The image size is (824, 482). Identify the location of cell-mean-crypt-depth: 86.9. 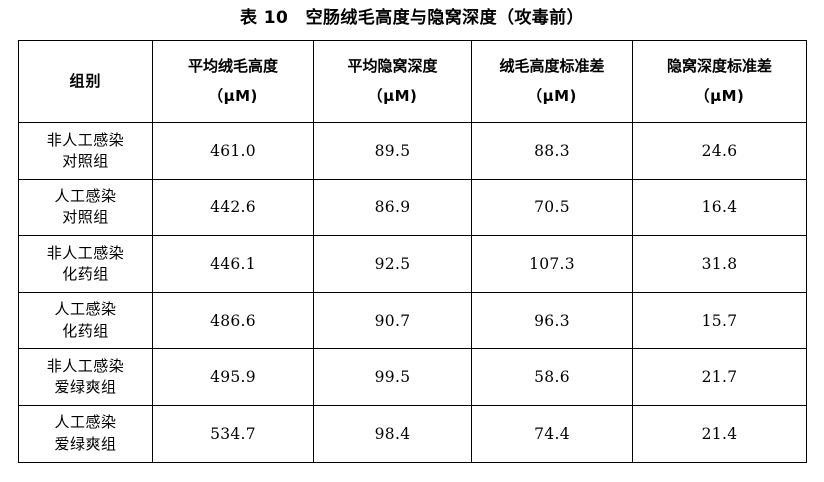
(392, 207).